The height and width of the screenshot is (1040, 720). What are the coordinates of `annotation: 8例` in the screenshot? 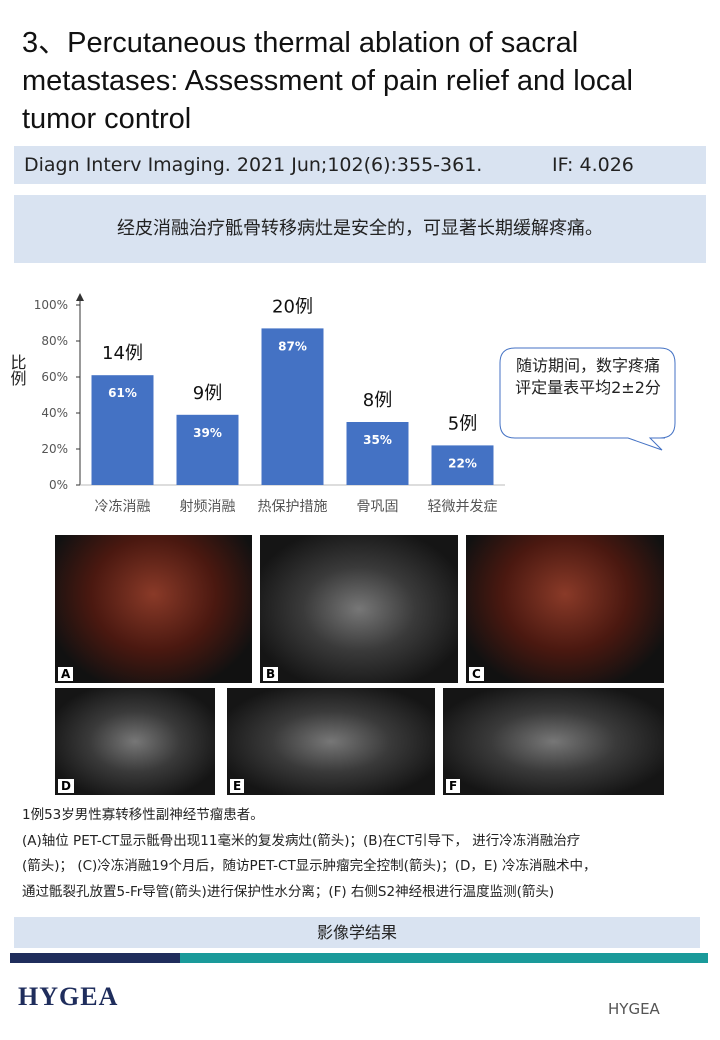 It's located at (377, 400).